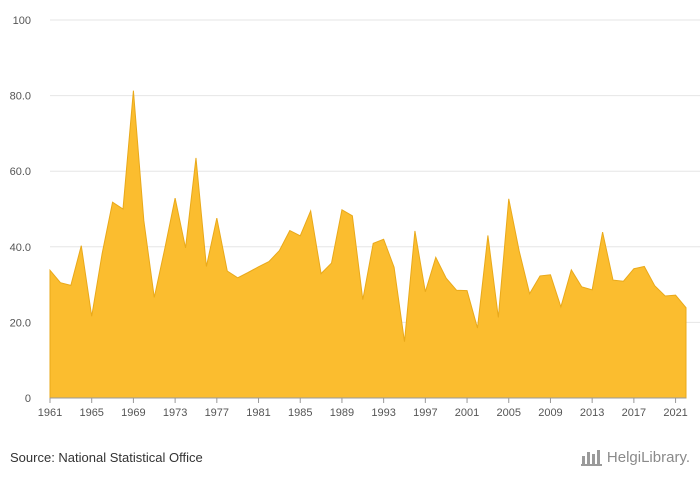  I want to click on y-tick-label: 40.0, so click(20, 248).